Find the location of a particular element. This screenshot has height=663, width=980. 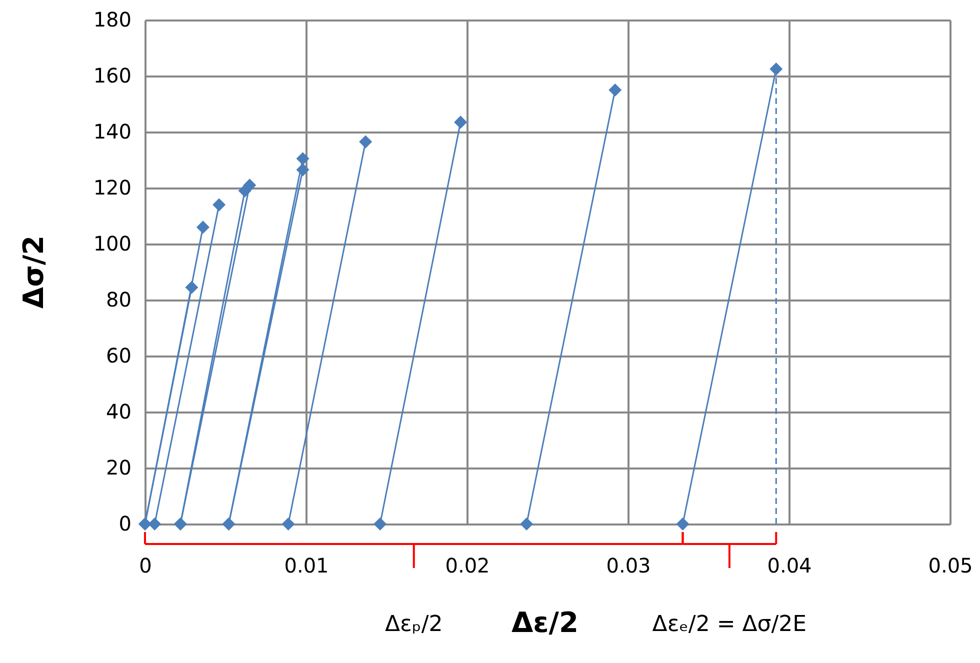

text: Δεₚ/2 is located at coordinates (413, 624).